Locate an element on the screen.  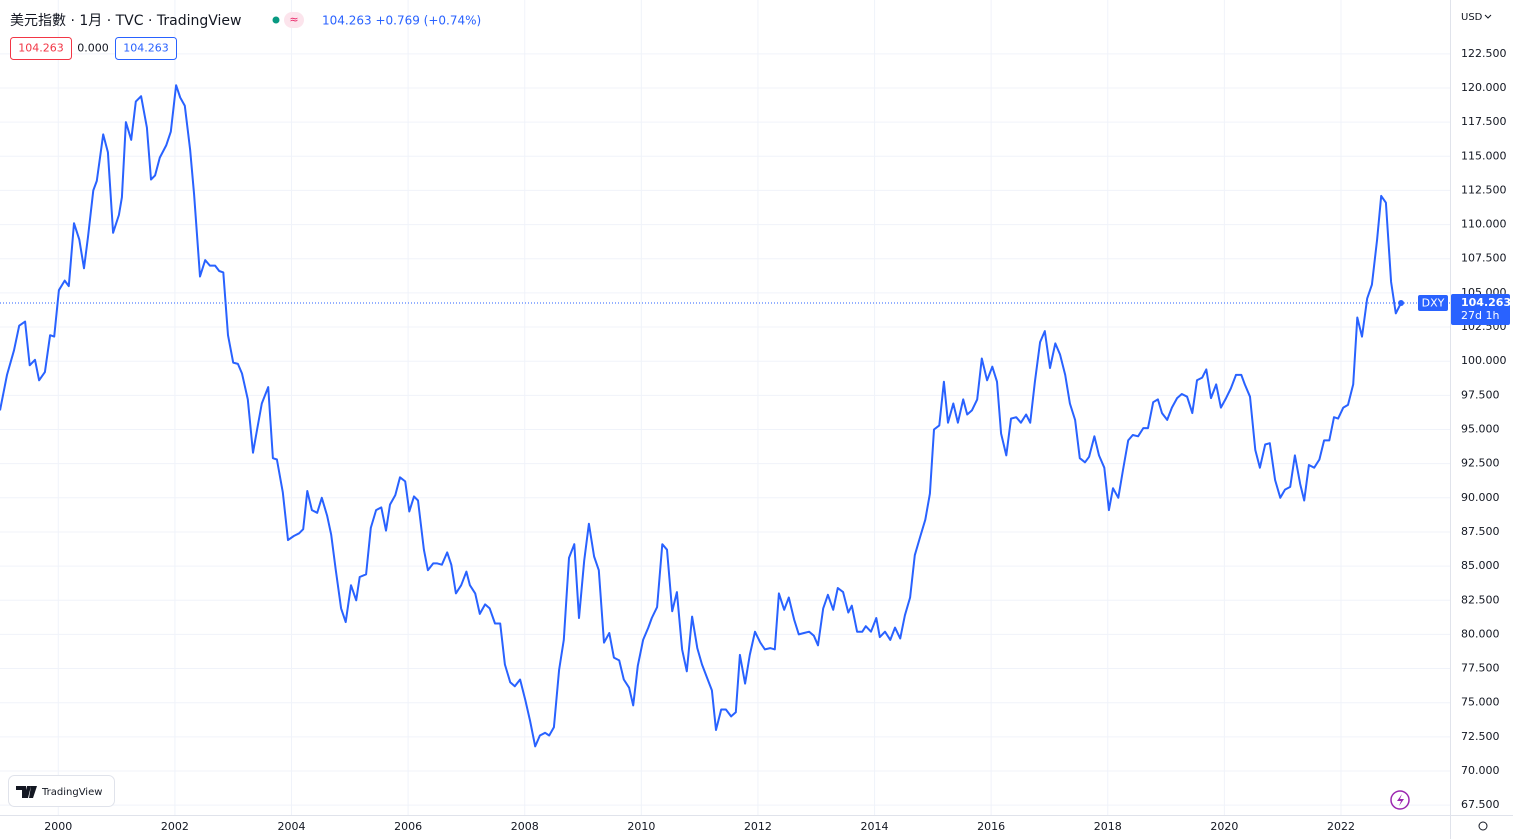
status-badge is located at coordinates (294, 20).